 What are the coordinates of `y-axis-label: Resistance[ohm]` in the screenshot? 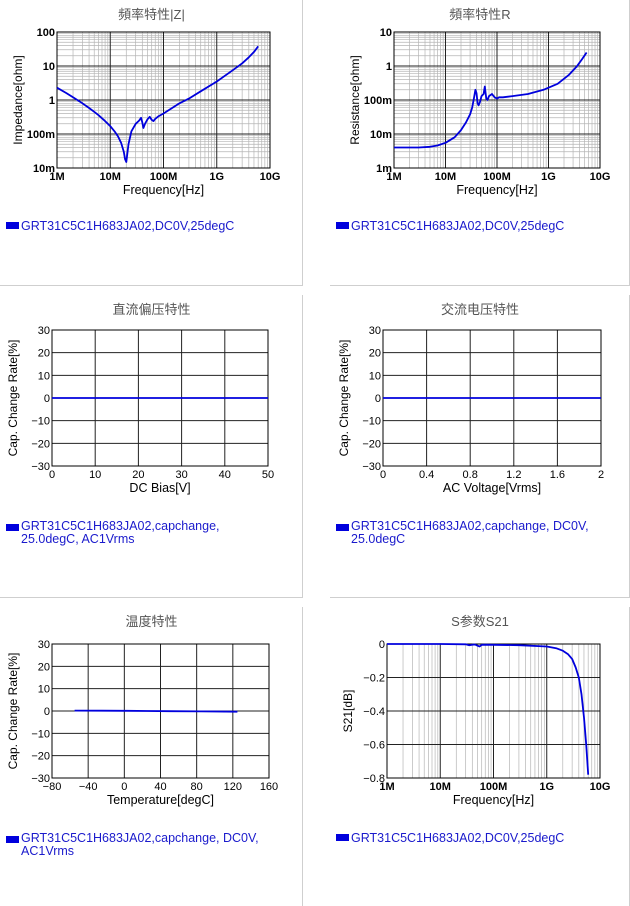 It's located at (355, 99).